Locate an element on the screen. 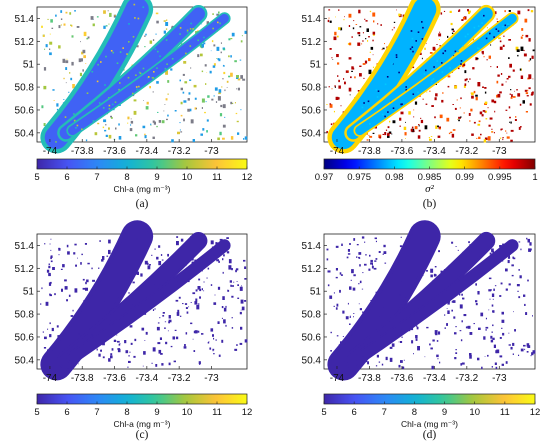  x-tick-label: -73.2 is located at coordinates (179, 151).